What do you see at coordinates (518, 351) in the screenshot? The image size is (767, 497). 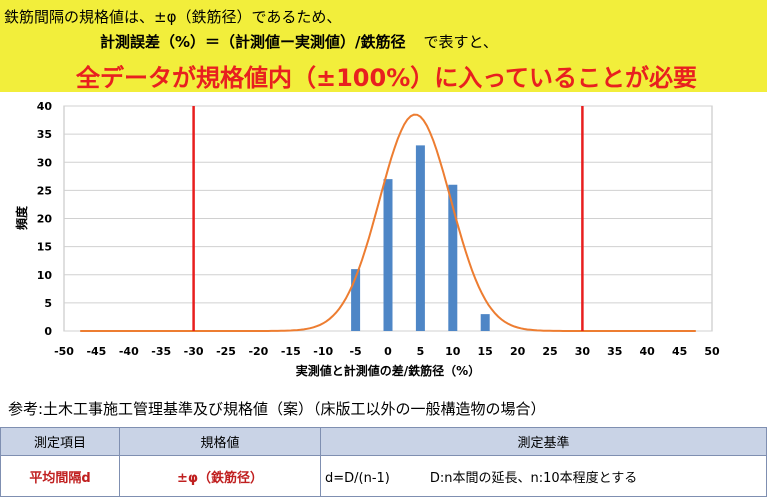 I see `x-tick-label: 20` at bounding box center [518, 351].